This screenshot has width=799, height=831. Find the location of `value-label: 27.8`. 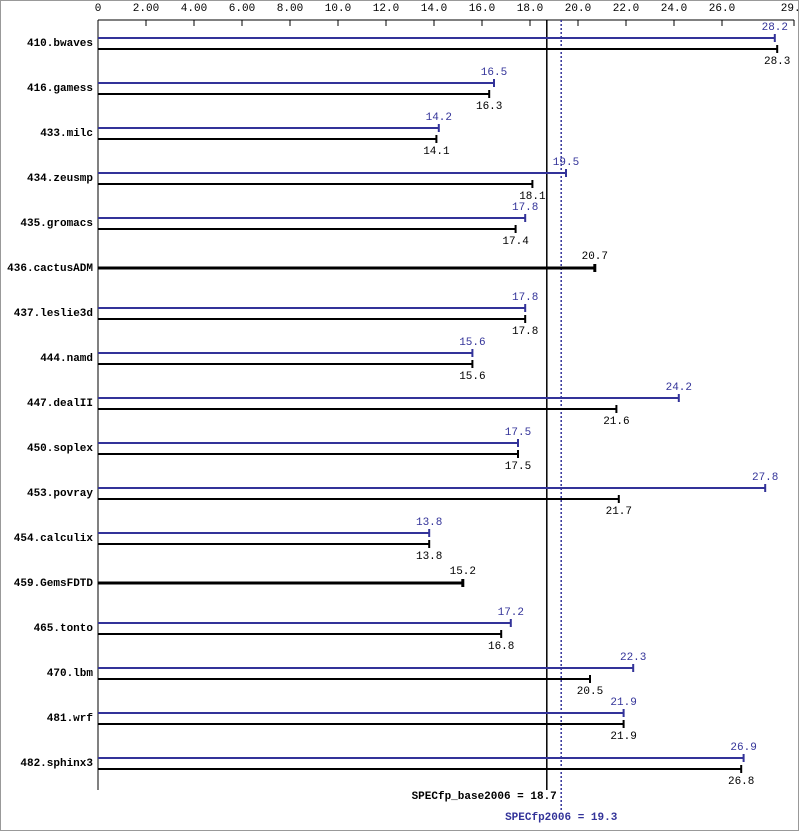

value-label: 27.8 is located at coordinates (765, 478).